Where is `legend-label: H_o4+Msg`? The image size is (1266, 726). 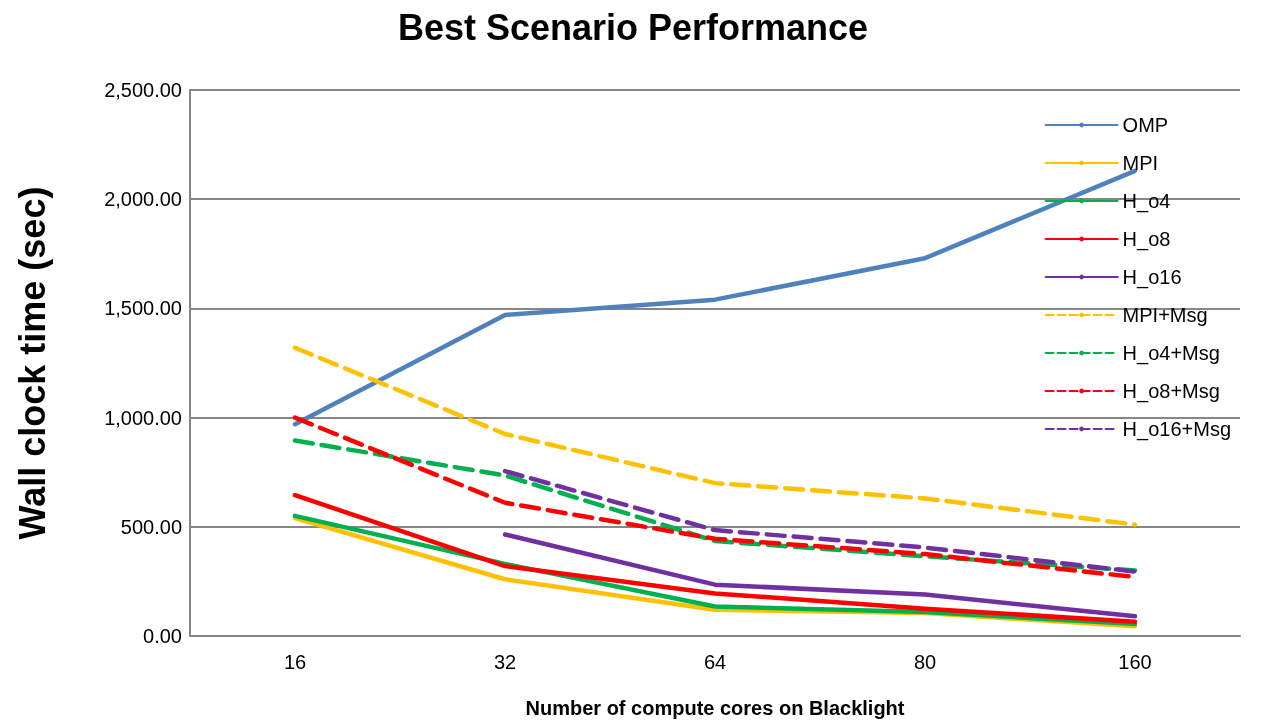 legend-label: H_o4+Msg is located at coordinates (1171, 353).